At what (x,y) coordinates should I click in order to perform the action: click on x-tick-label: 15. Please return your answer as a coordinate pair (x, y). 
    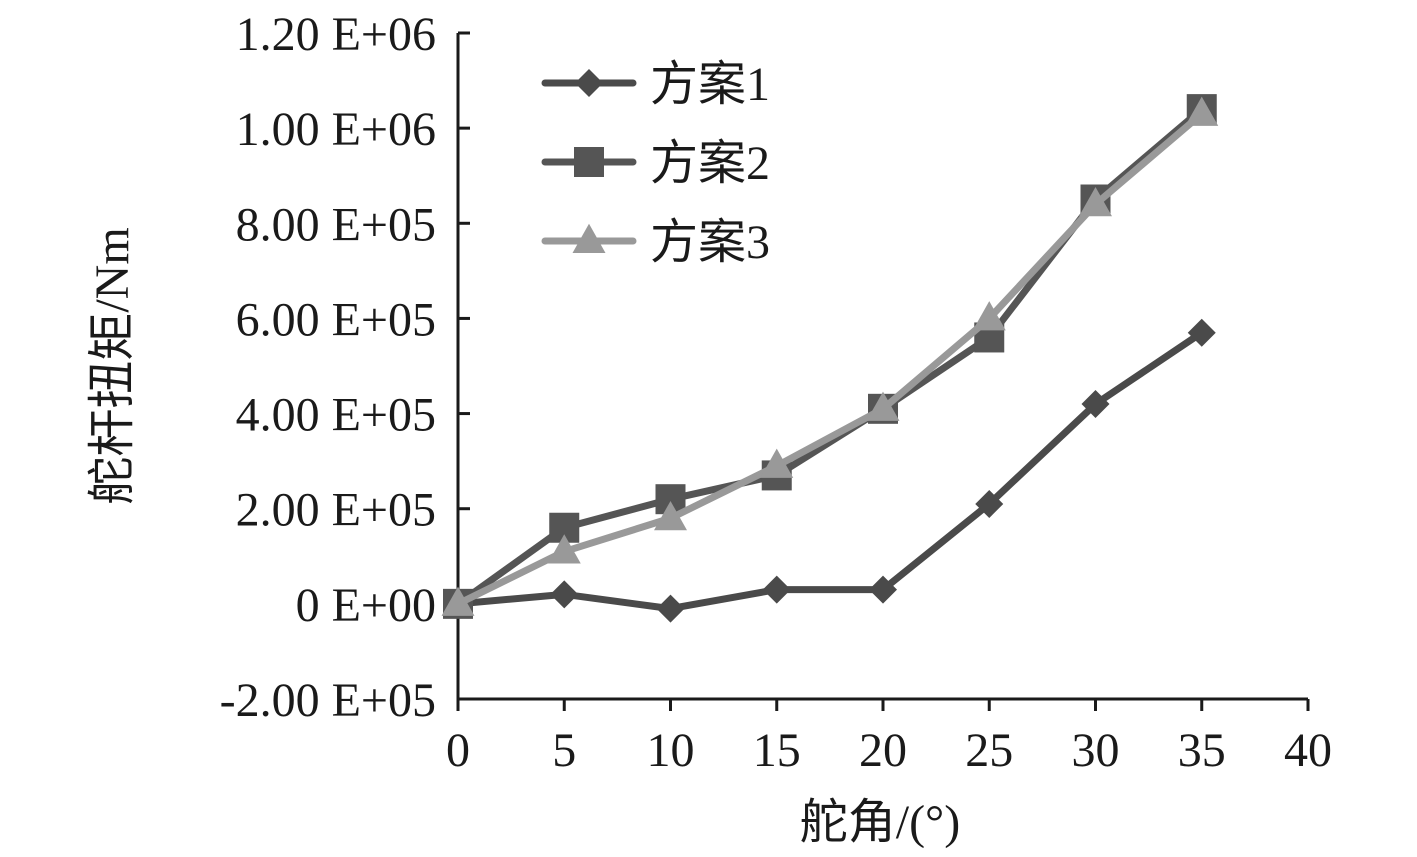
    Looking at the image, I should click on (777, 750).